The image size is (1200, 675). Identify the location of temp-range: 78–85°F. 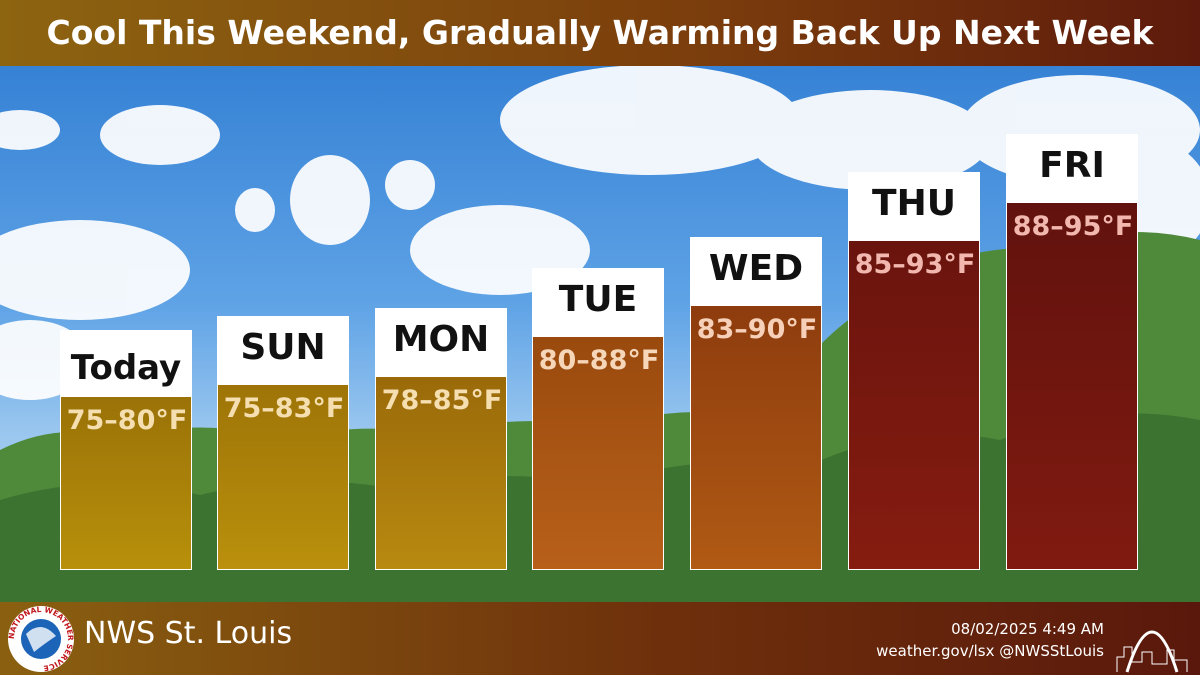
(442, 400).